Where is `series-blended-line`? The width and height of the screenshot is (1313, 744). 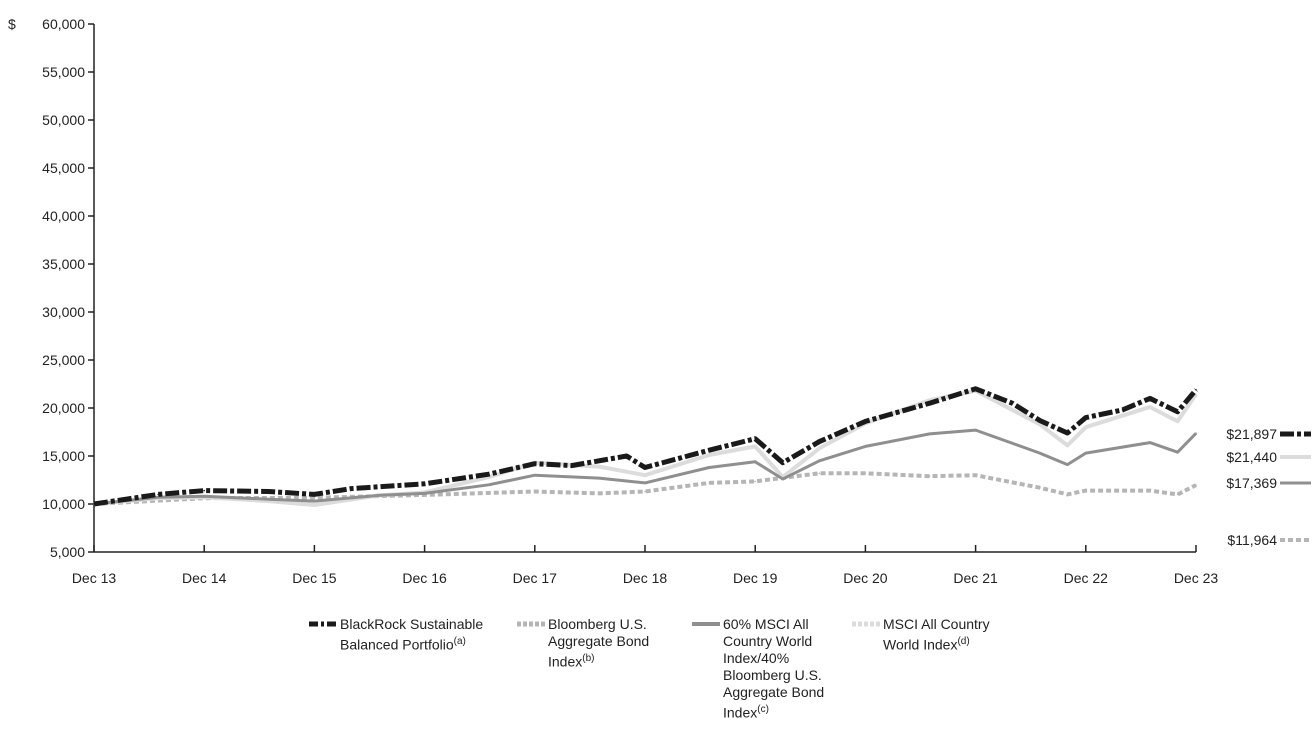
series-blended-line is located at coordinates (645, 467).